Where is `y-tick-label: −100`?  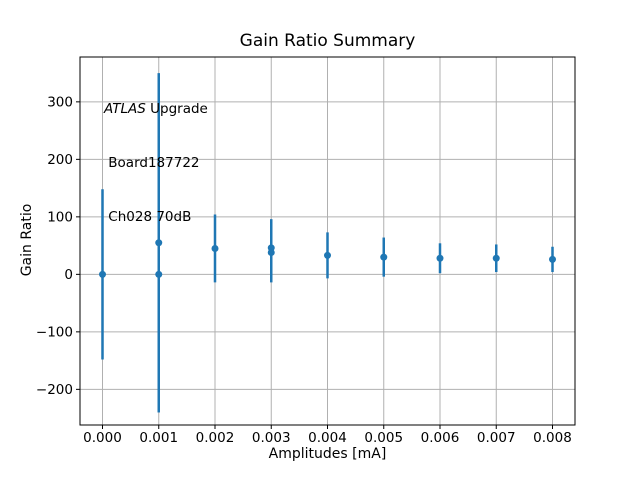
y-tick-label: −100 is located at coordinates (54, 332).